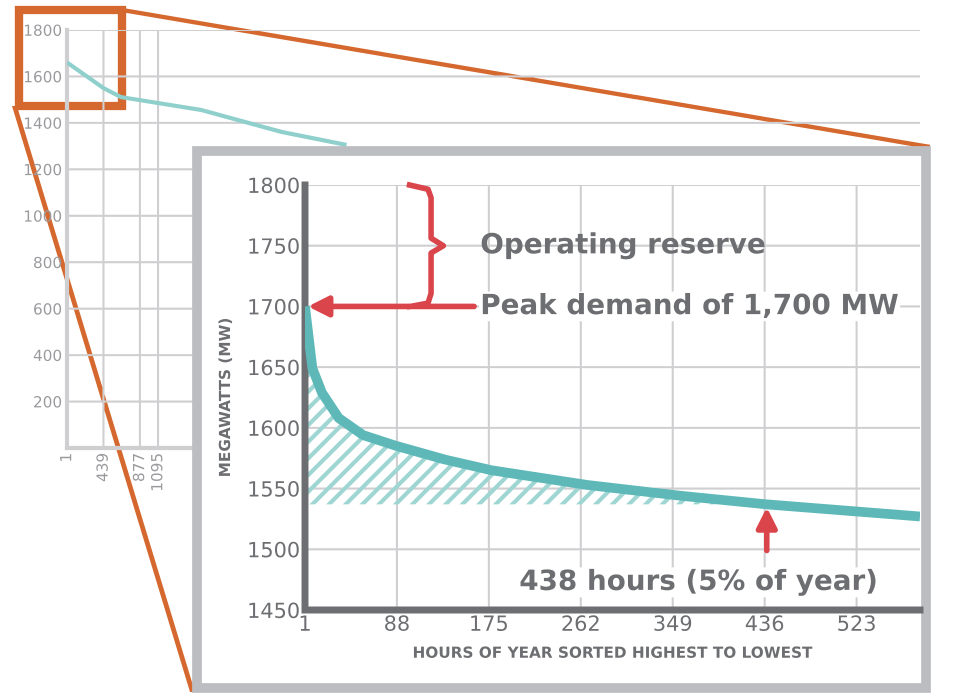 The width and height of the screenshot is (959, 700). What do you see at coordinates (274, 306) in the screenshot?
I see `y-tick-label: 1700` at bounding box center [274, 306].